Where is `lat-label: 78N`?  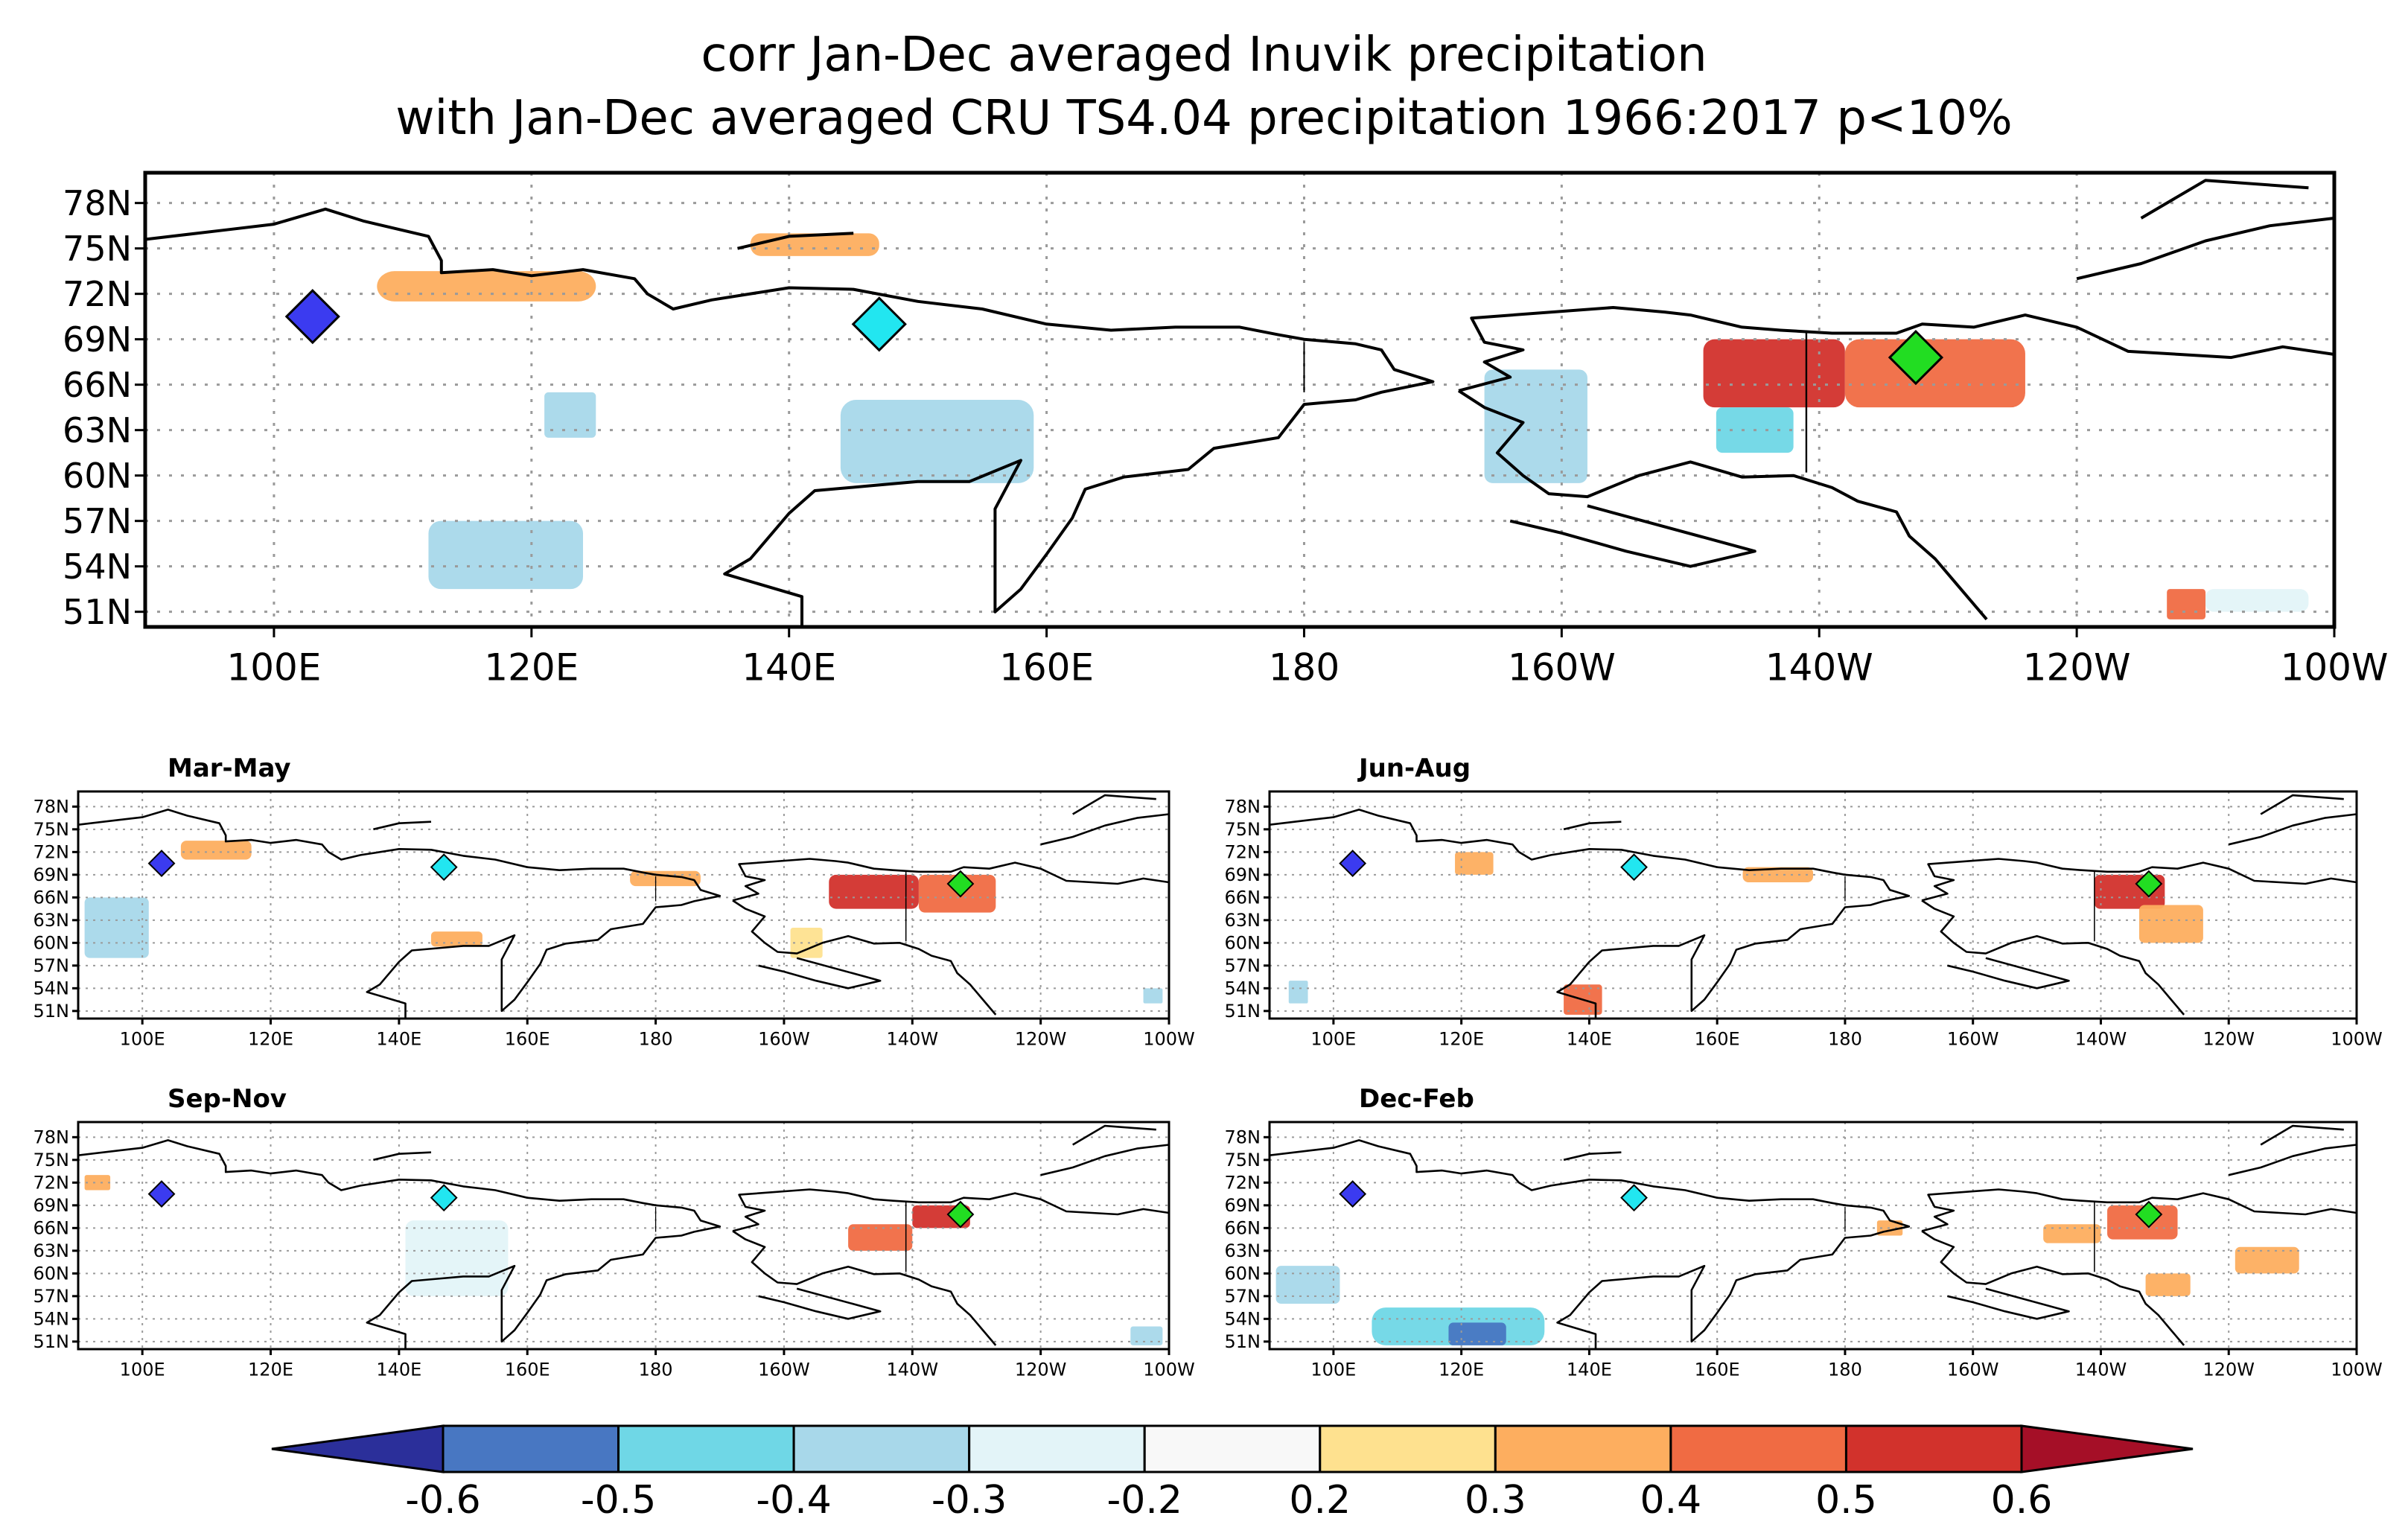
lat-label: 78N is located at coordinates (1243, 807).